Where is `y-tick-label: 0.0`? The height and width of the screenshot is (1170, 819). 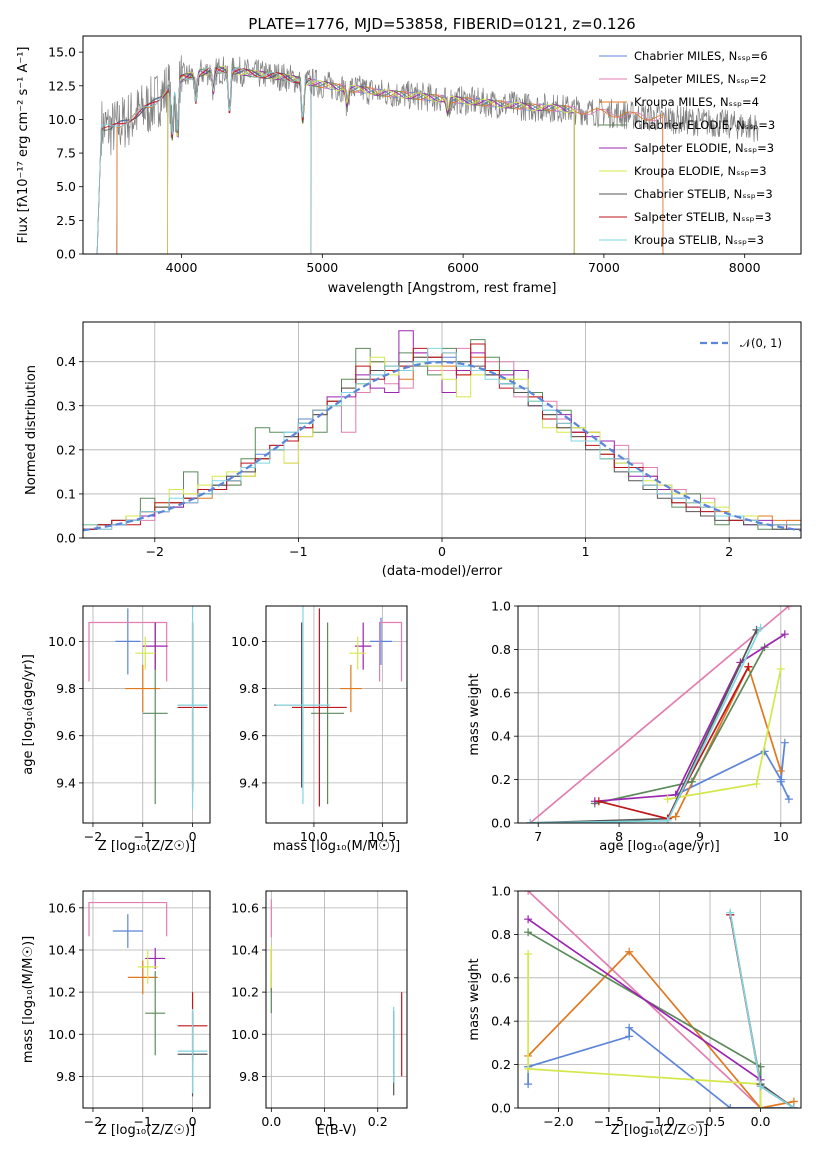 y-tick-label: 0.0 is located at coordinates (66, 254).